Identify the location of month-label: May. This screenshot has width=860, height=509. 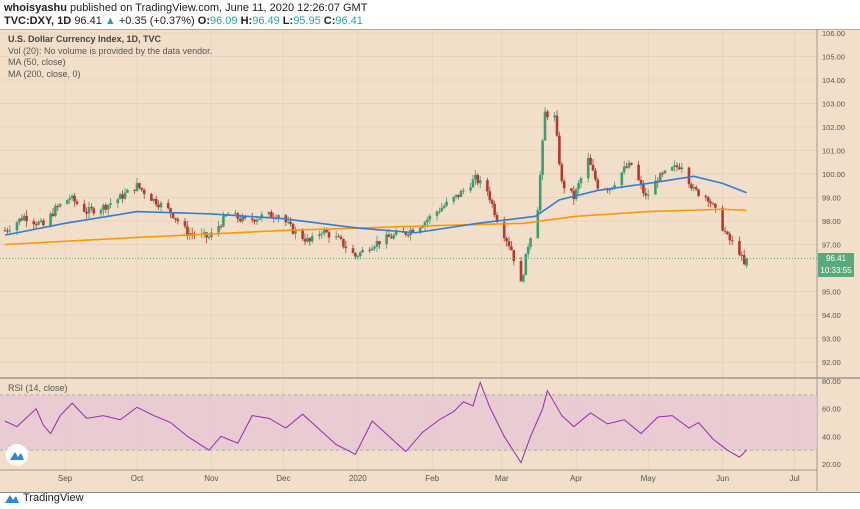
(648, 478).